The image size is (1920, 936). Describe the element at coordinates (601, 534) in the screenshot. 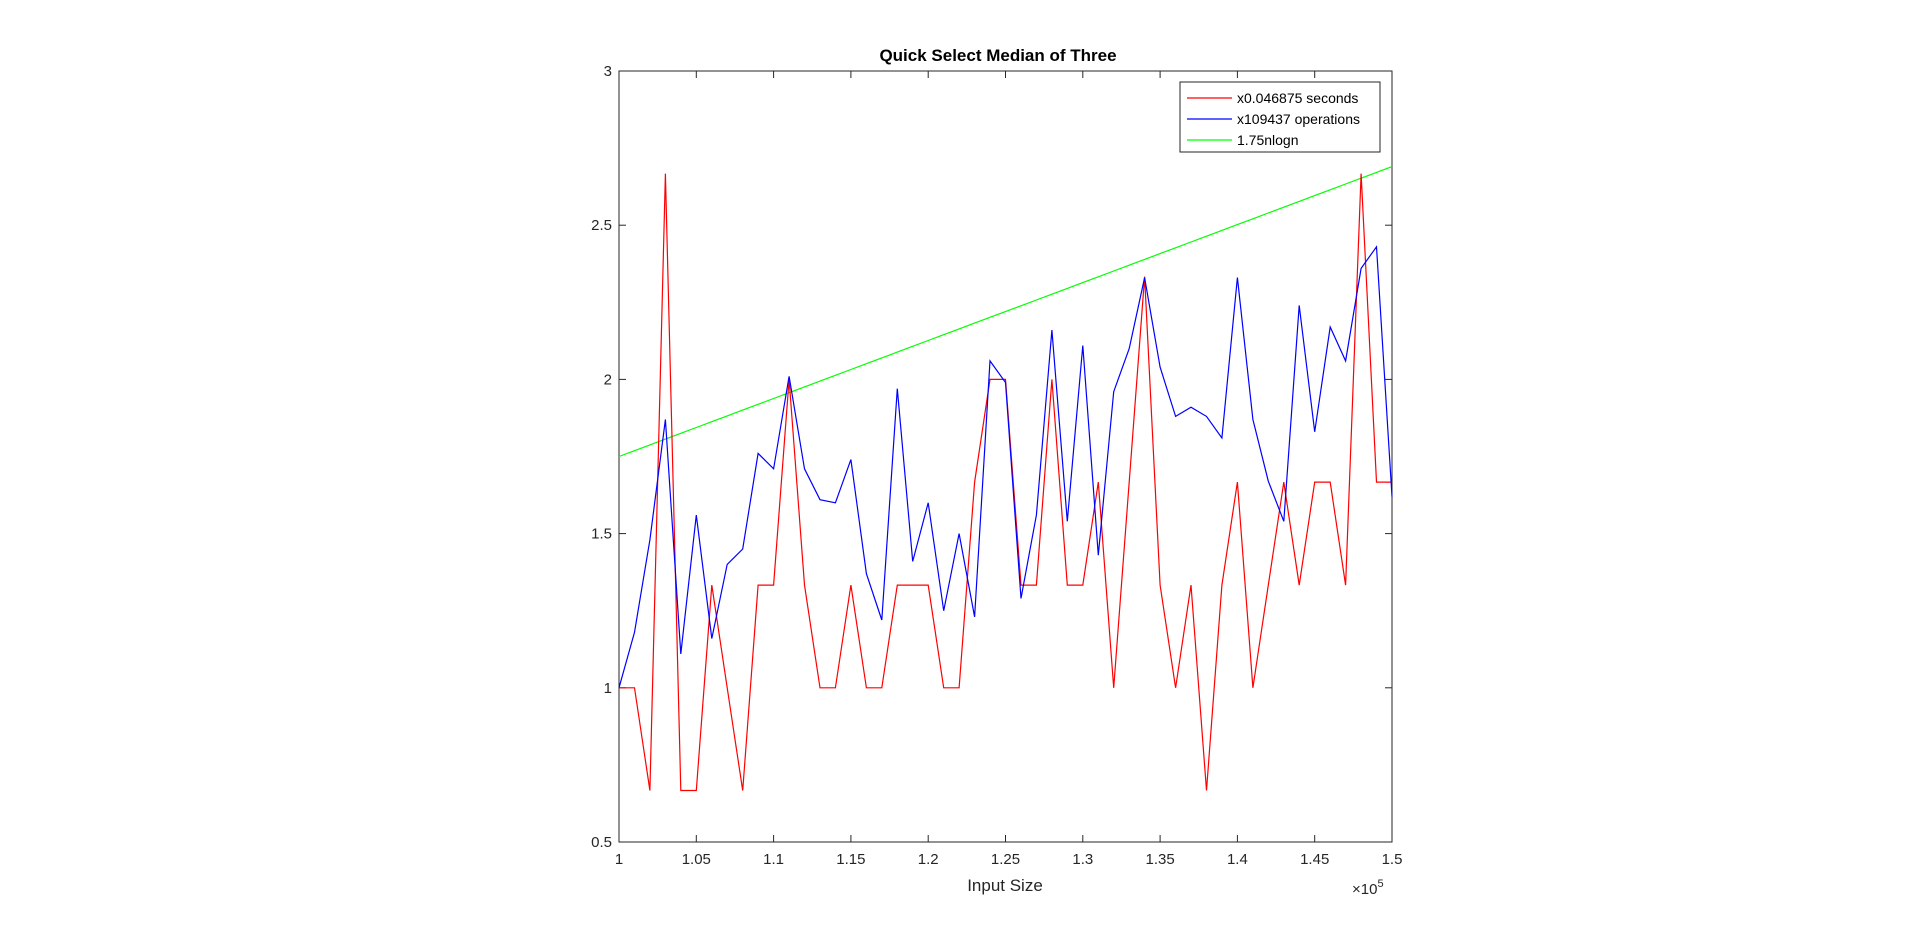

I see `y-tick-label: 1.5` at that location.